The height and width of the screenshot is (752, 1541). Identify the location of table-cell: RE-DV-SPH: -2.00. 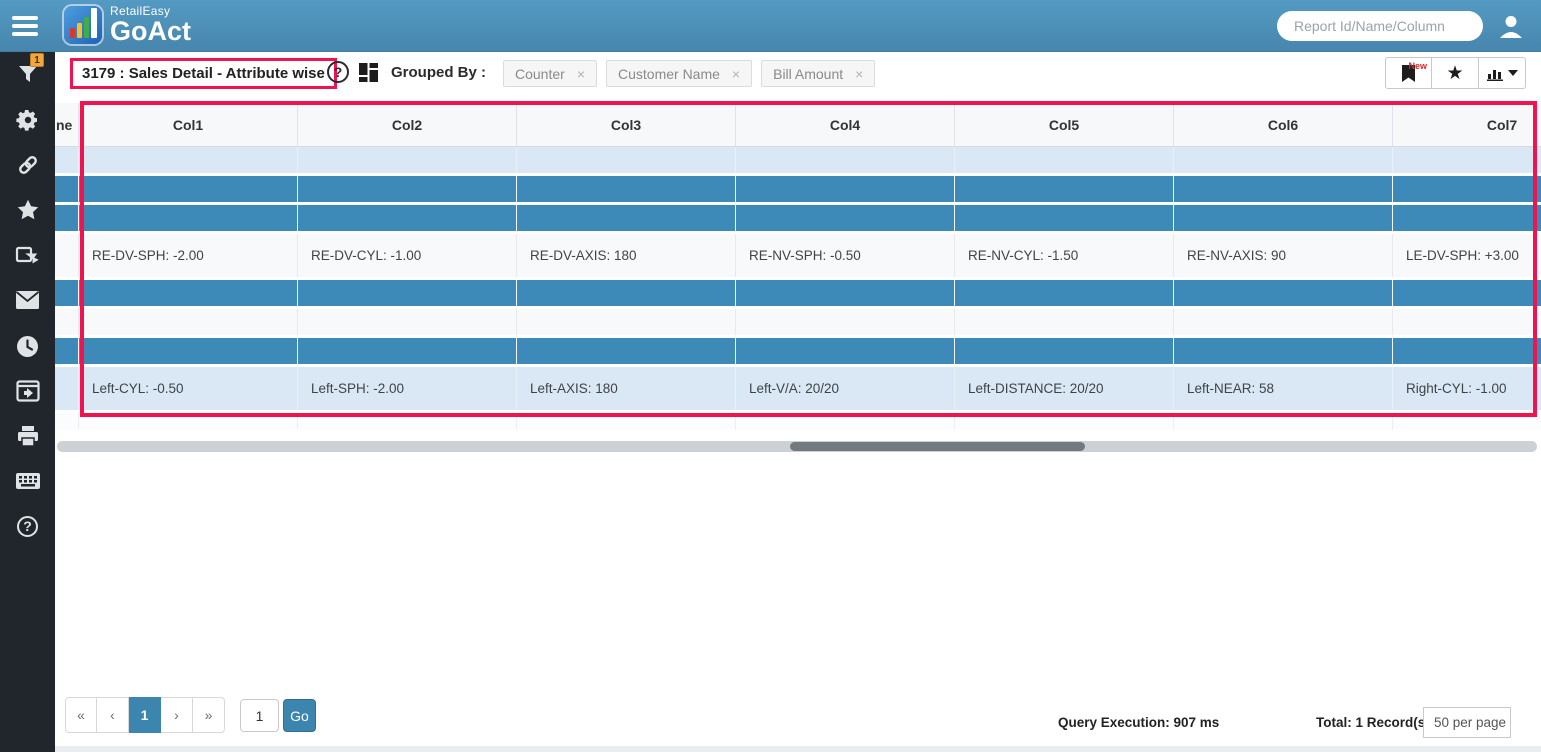
(188, 255).